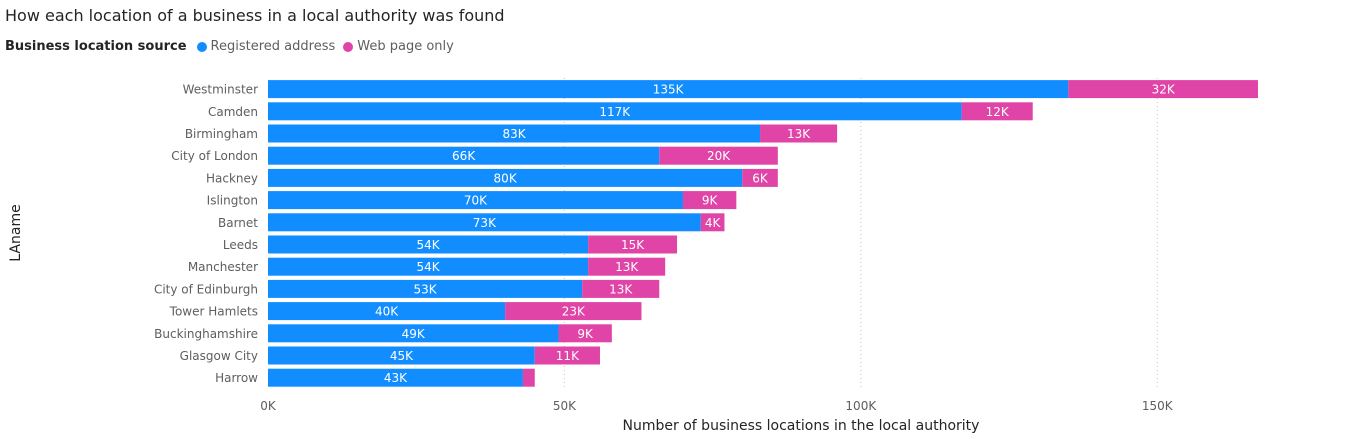 This screenshot has width=1347, height=439. Describe the element at coordinates (565, 406) in the screenshot. I see `x-tick-label: 50K` at that location.